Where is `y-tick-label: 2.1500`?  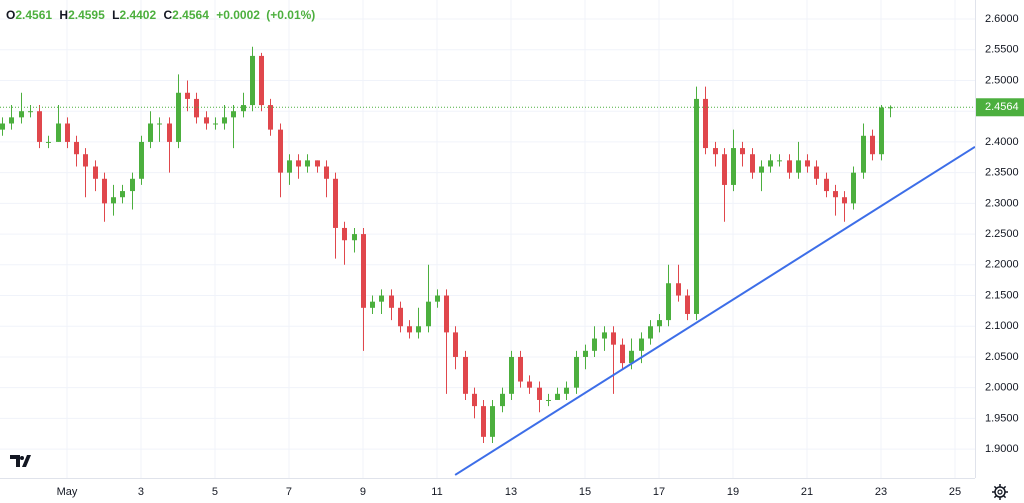 y-tick-label: 2.1500 is located at coordinates (1002, 295).